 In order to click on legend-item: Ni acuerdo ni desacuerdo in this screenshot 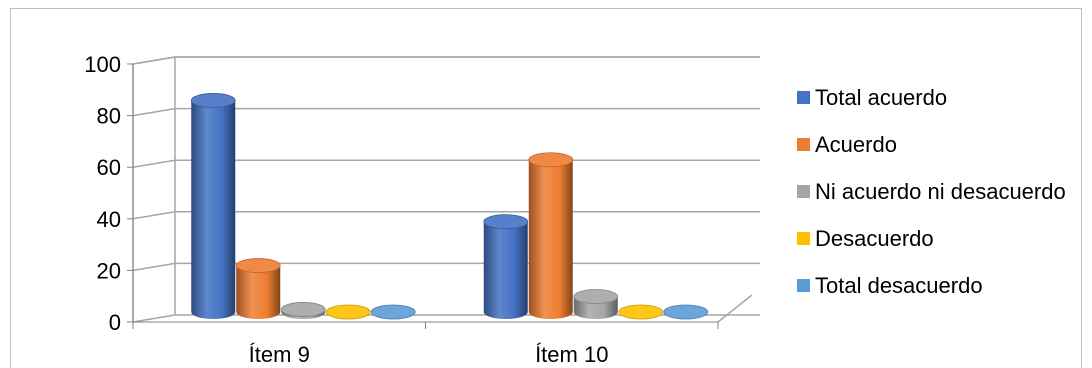, I will do `click(931, 191)`.